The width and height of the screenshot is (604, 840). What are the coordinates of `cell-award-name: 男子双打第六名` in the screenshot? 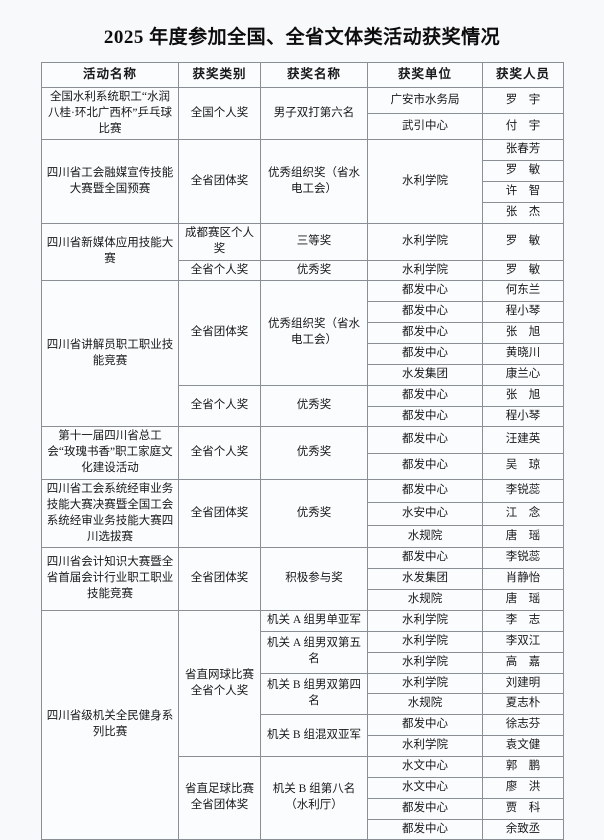 It's located at (314, 113).